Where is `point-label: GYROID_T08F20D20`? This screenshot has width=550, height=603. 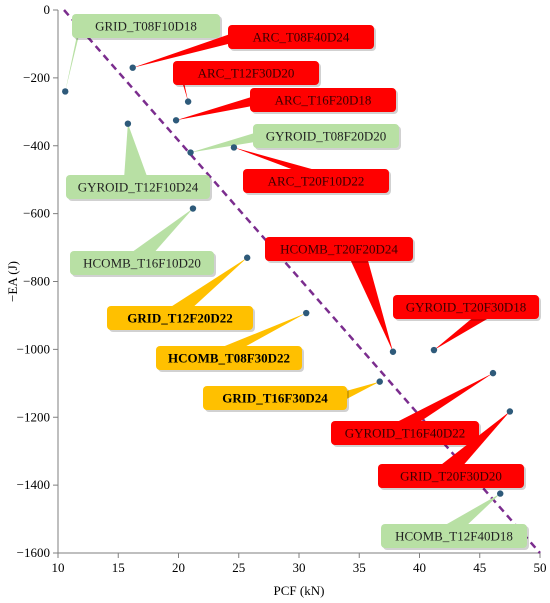 point-label: GYROID_T08F20D20 is located at coordinates (326, 136).